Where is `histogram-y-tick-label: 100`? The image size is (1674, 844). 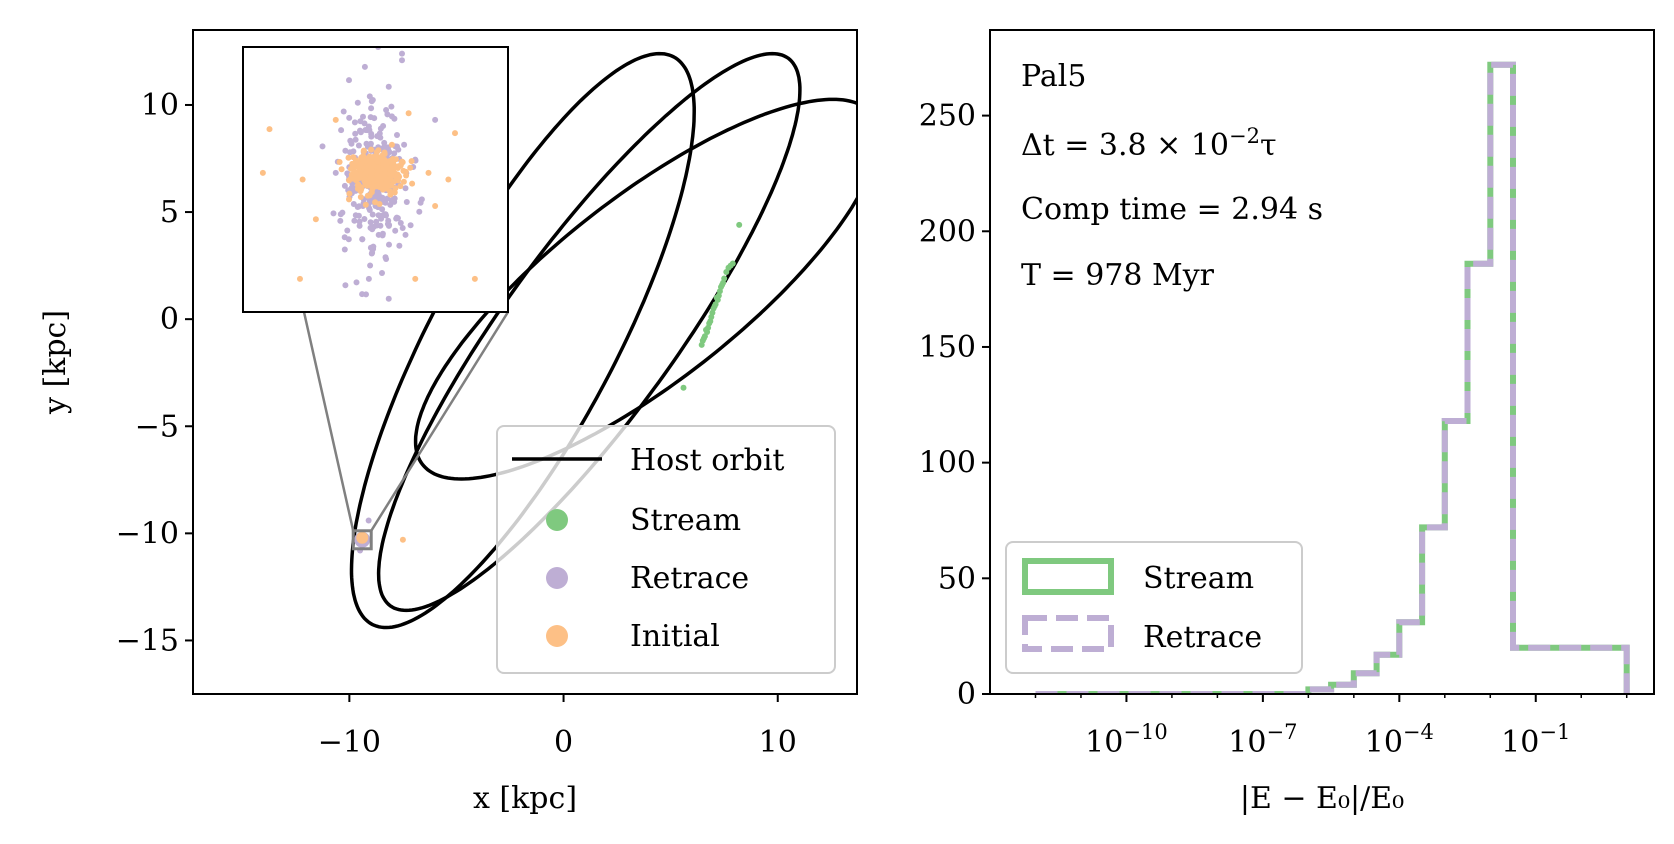 histogram-y-tick-label: 100 is located at coordinates (947, 463).